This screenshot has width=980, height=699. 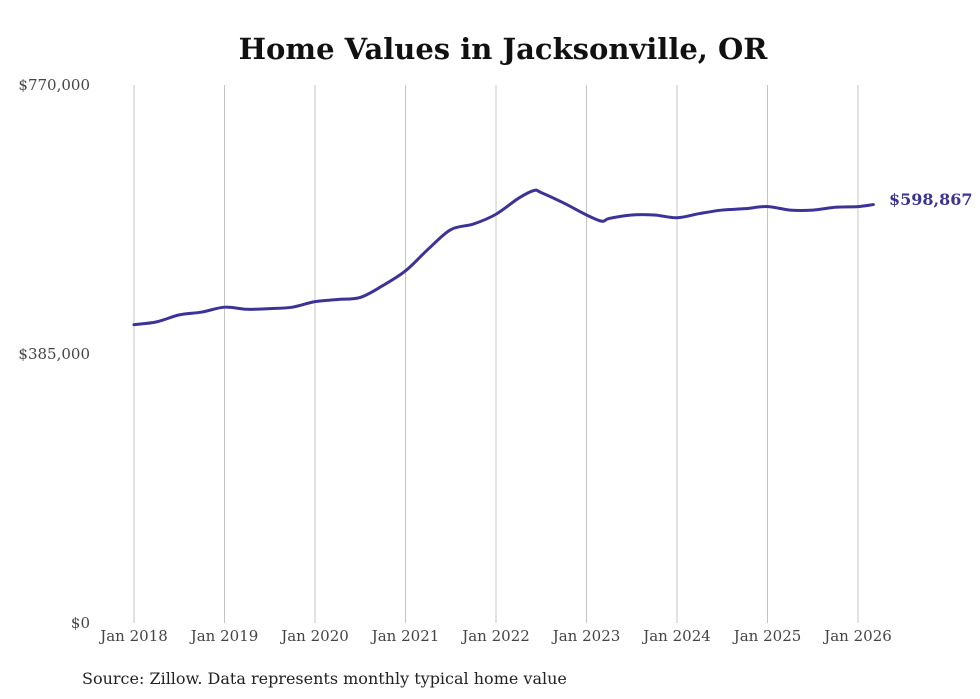 I want to click on y-axis-ticks: $0 $385,000 $770,000, so click(x=54, y=354).